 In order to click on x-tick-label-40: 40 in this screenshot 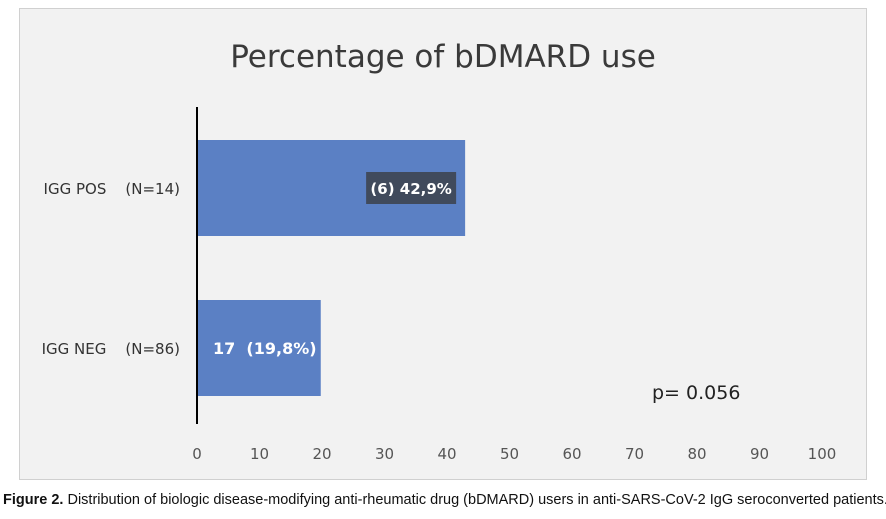, I will do `click(446, 454)`.